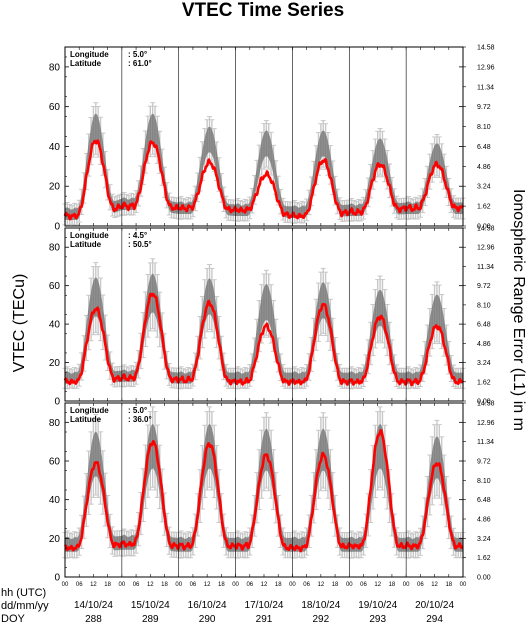 The image size is (526, 623). What do you see at coordinates (19, 323) in the screenshot?
I see `y-axis-label-left: VTEC (TECu)` at bounding box center [19, 323].